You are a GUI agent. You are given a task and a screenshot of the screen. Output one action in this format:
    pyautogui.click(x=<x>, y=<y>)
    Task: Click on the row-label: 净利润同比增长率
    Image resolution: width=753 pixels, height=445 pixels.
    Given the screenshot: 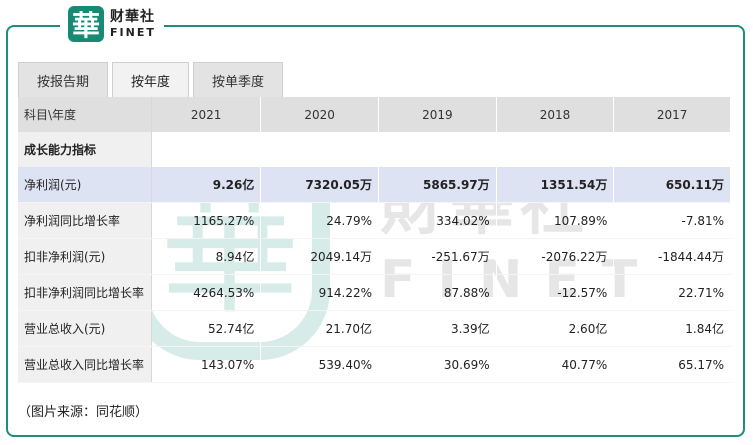 What is the action you would take?
    pyautogui.click(x=85, y=220)
    